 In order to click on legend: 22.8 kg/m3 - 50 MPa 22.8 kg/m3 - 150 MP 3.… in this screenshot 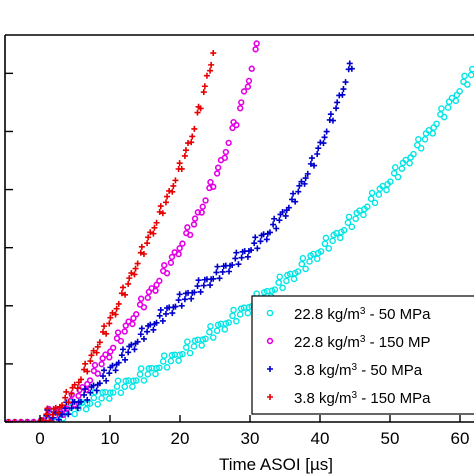, I will do `click(362, 355)`.